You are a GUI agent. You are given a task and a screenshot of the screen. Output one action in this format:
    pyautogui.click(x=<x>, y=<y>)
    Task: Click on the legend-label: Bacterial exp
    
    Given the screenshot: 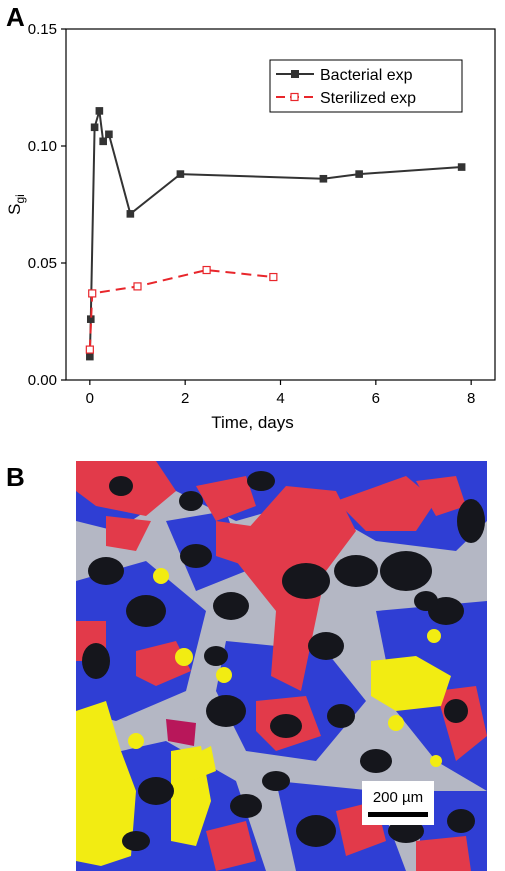 What is the action you would take?
    pyautogui.click(x=366, y=75)
    